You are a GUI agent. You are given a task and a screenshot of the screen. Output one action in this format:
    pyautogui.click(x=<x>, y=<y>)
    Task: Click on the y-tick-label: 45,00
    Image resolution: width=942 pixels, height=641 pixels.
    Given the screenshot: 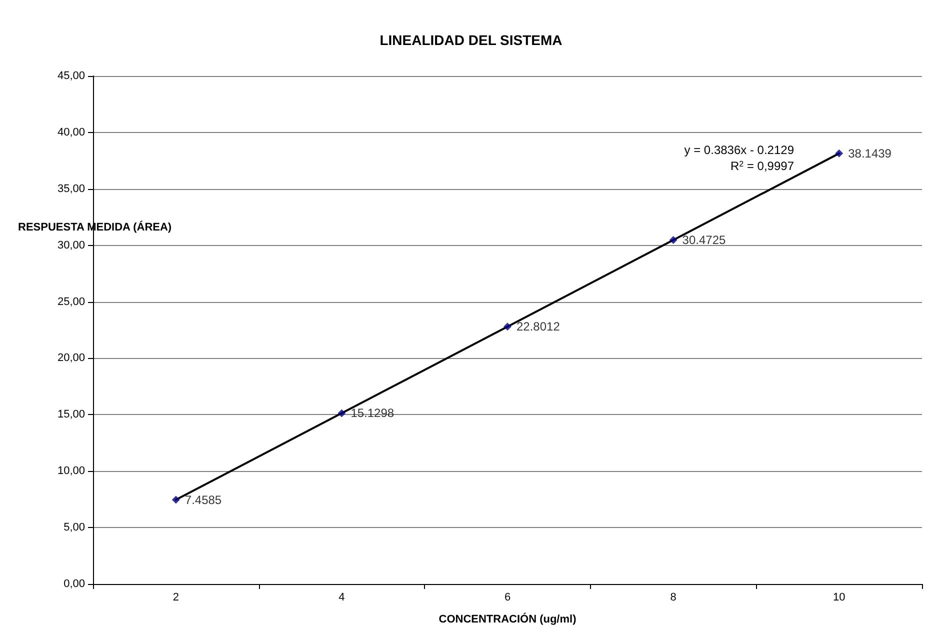 What is the action you would take?
    pyautogui.click(x=71, y=76)
    